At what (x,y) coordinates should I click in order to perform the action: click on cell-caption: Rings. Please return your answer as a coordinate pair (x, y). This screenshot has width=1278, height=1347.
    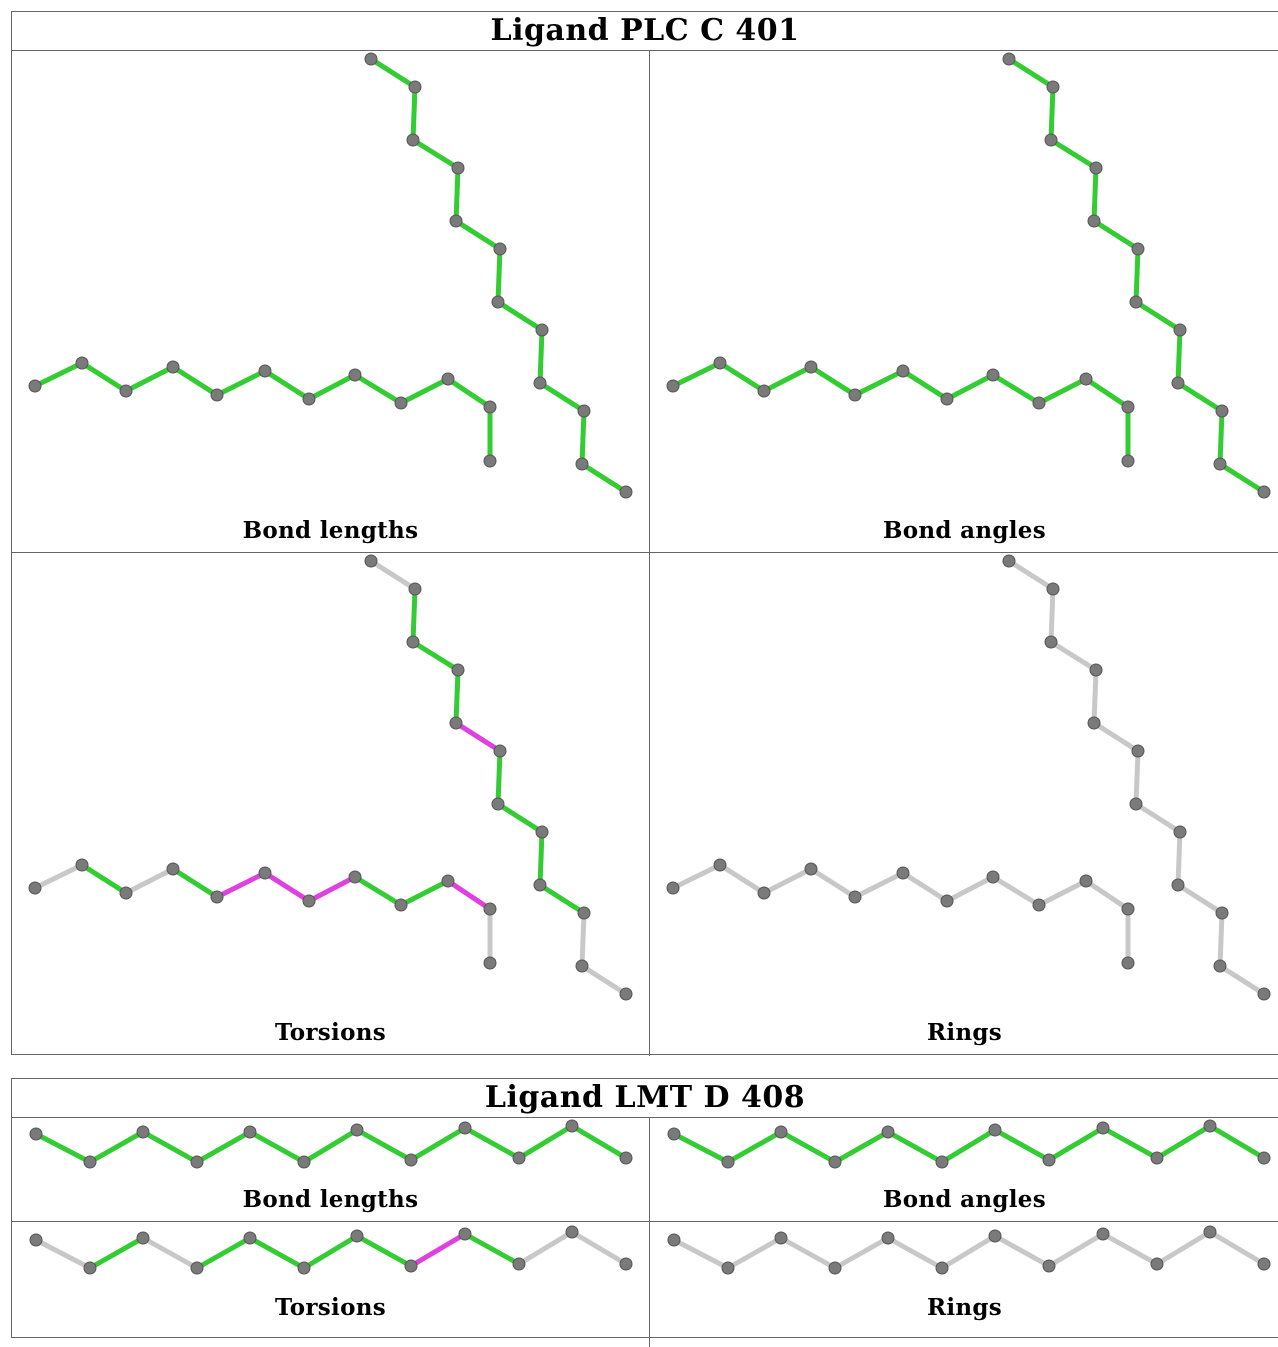
    Looking at the image, I should click on (964, 1307).